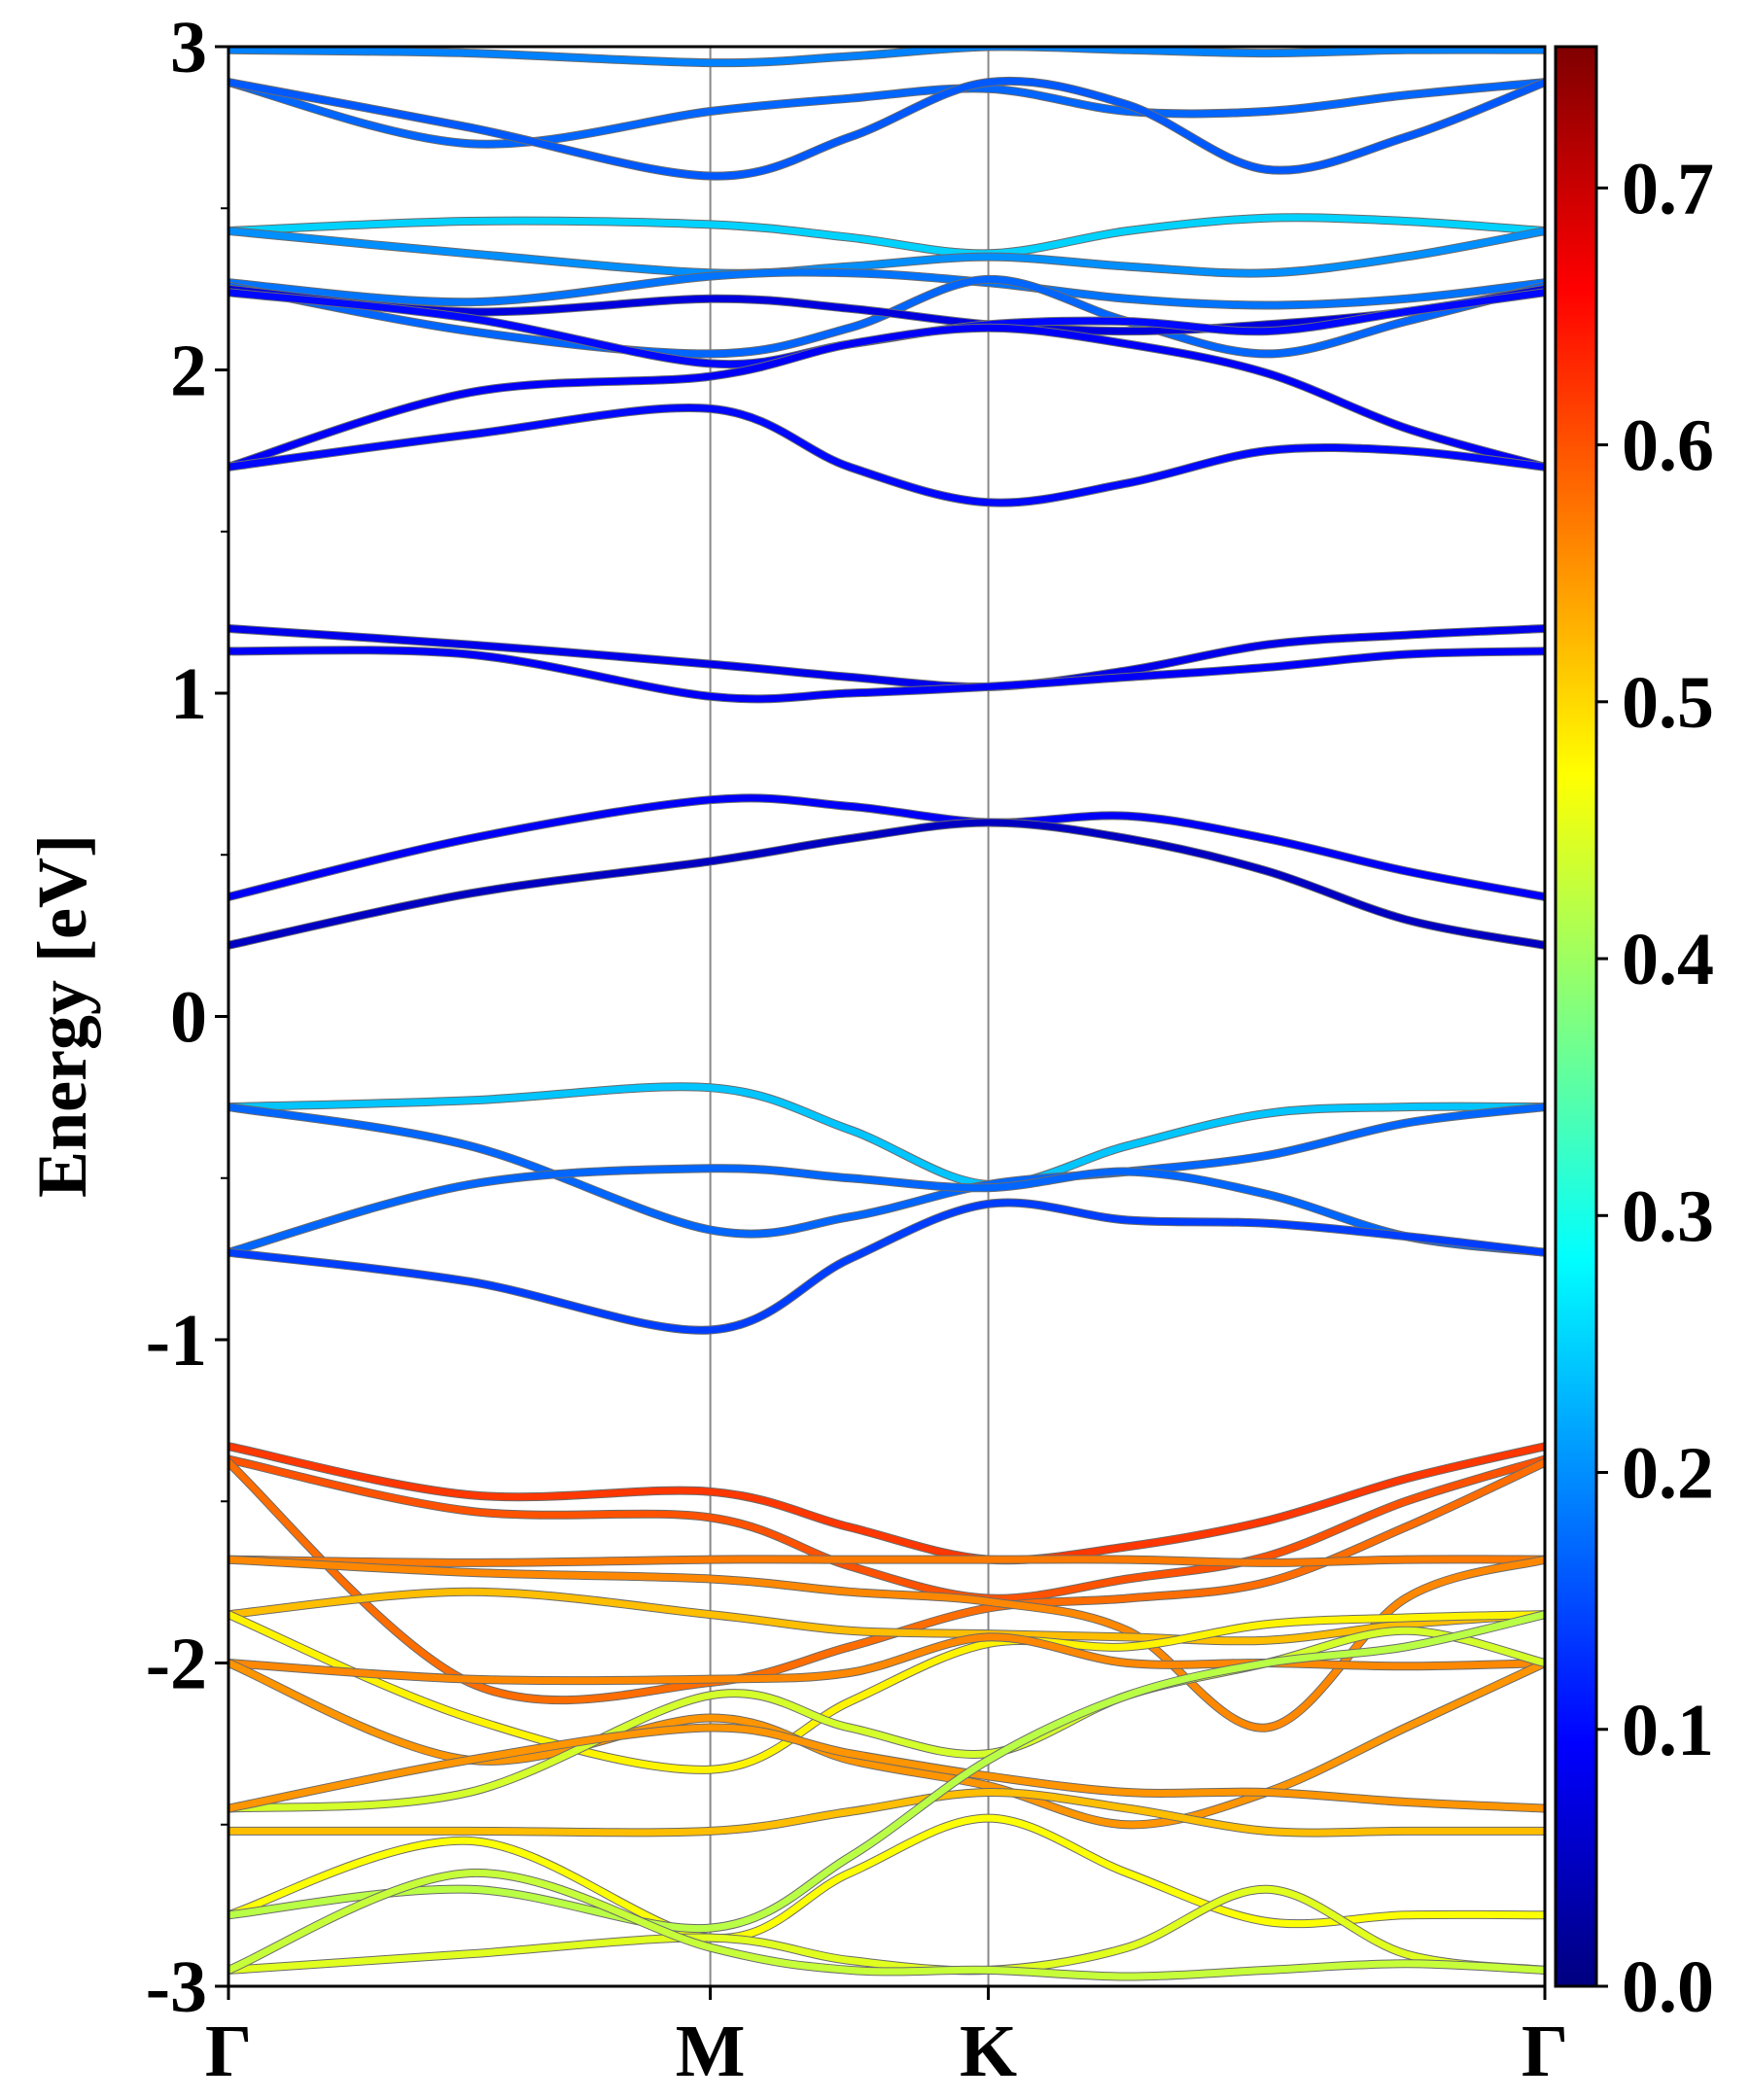 This screenshot has height=2100, width=1750. Describe the element at coordinates (1668, 1216) in the screenshot. I see `colorbar-tick-label: 0.3` at that location.